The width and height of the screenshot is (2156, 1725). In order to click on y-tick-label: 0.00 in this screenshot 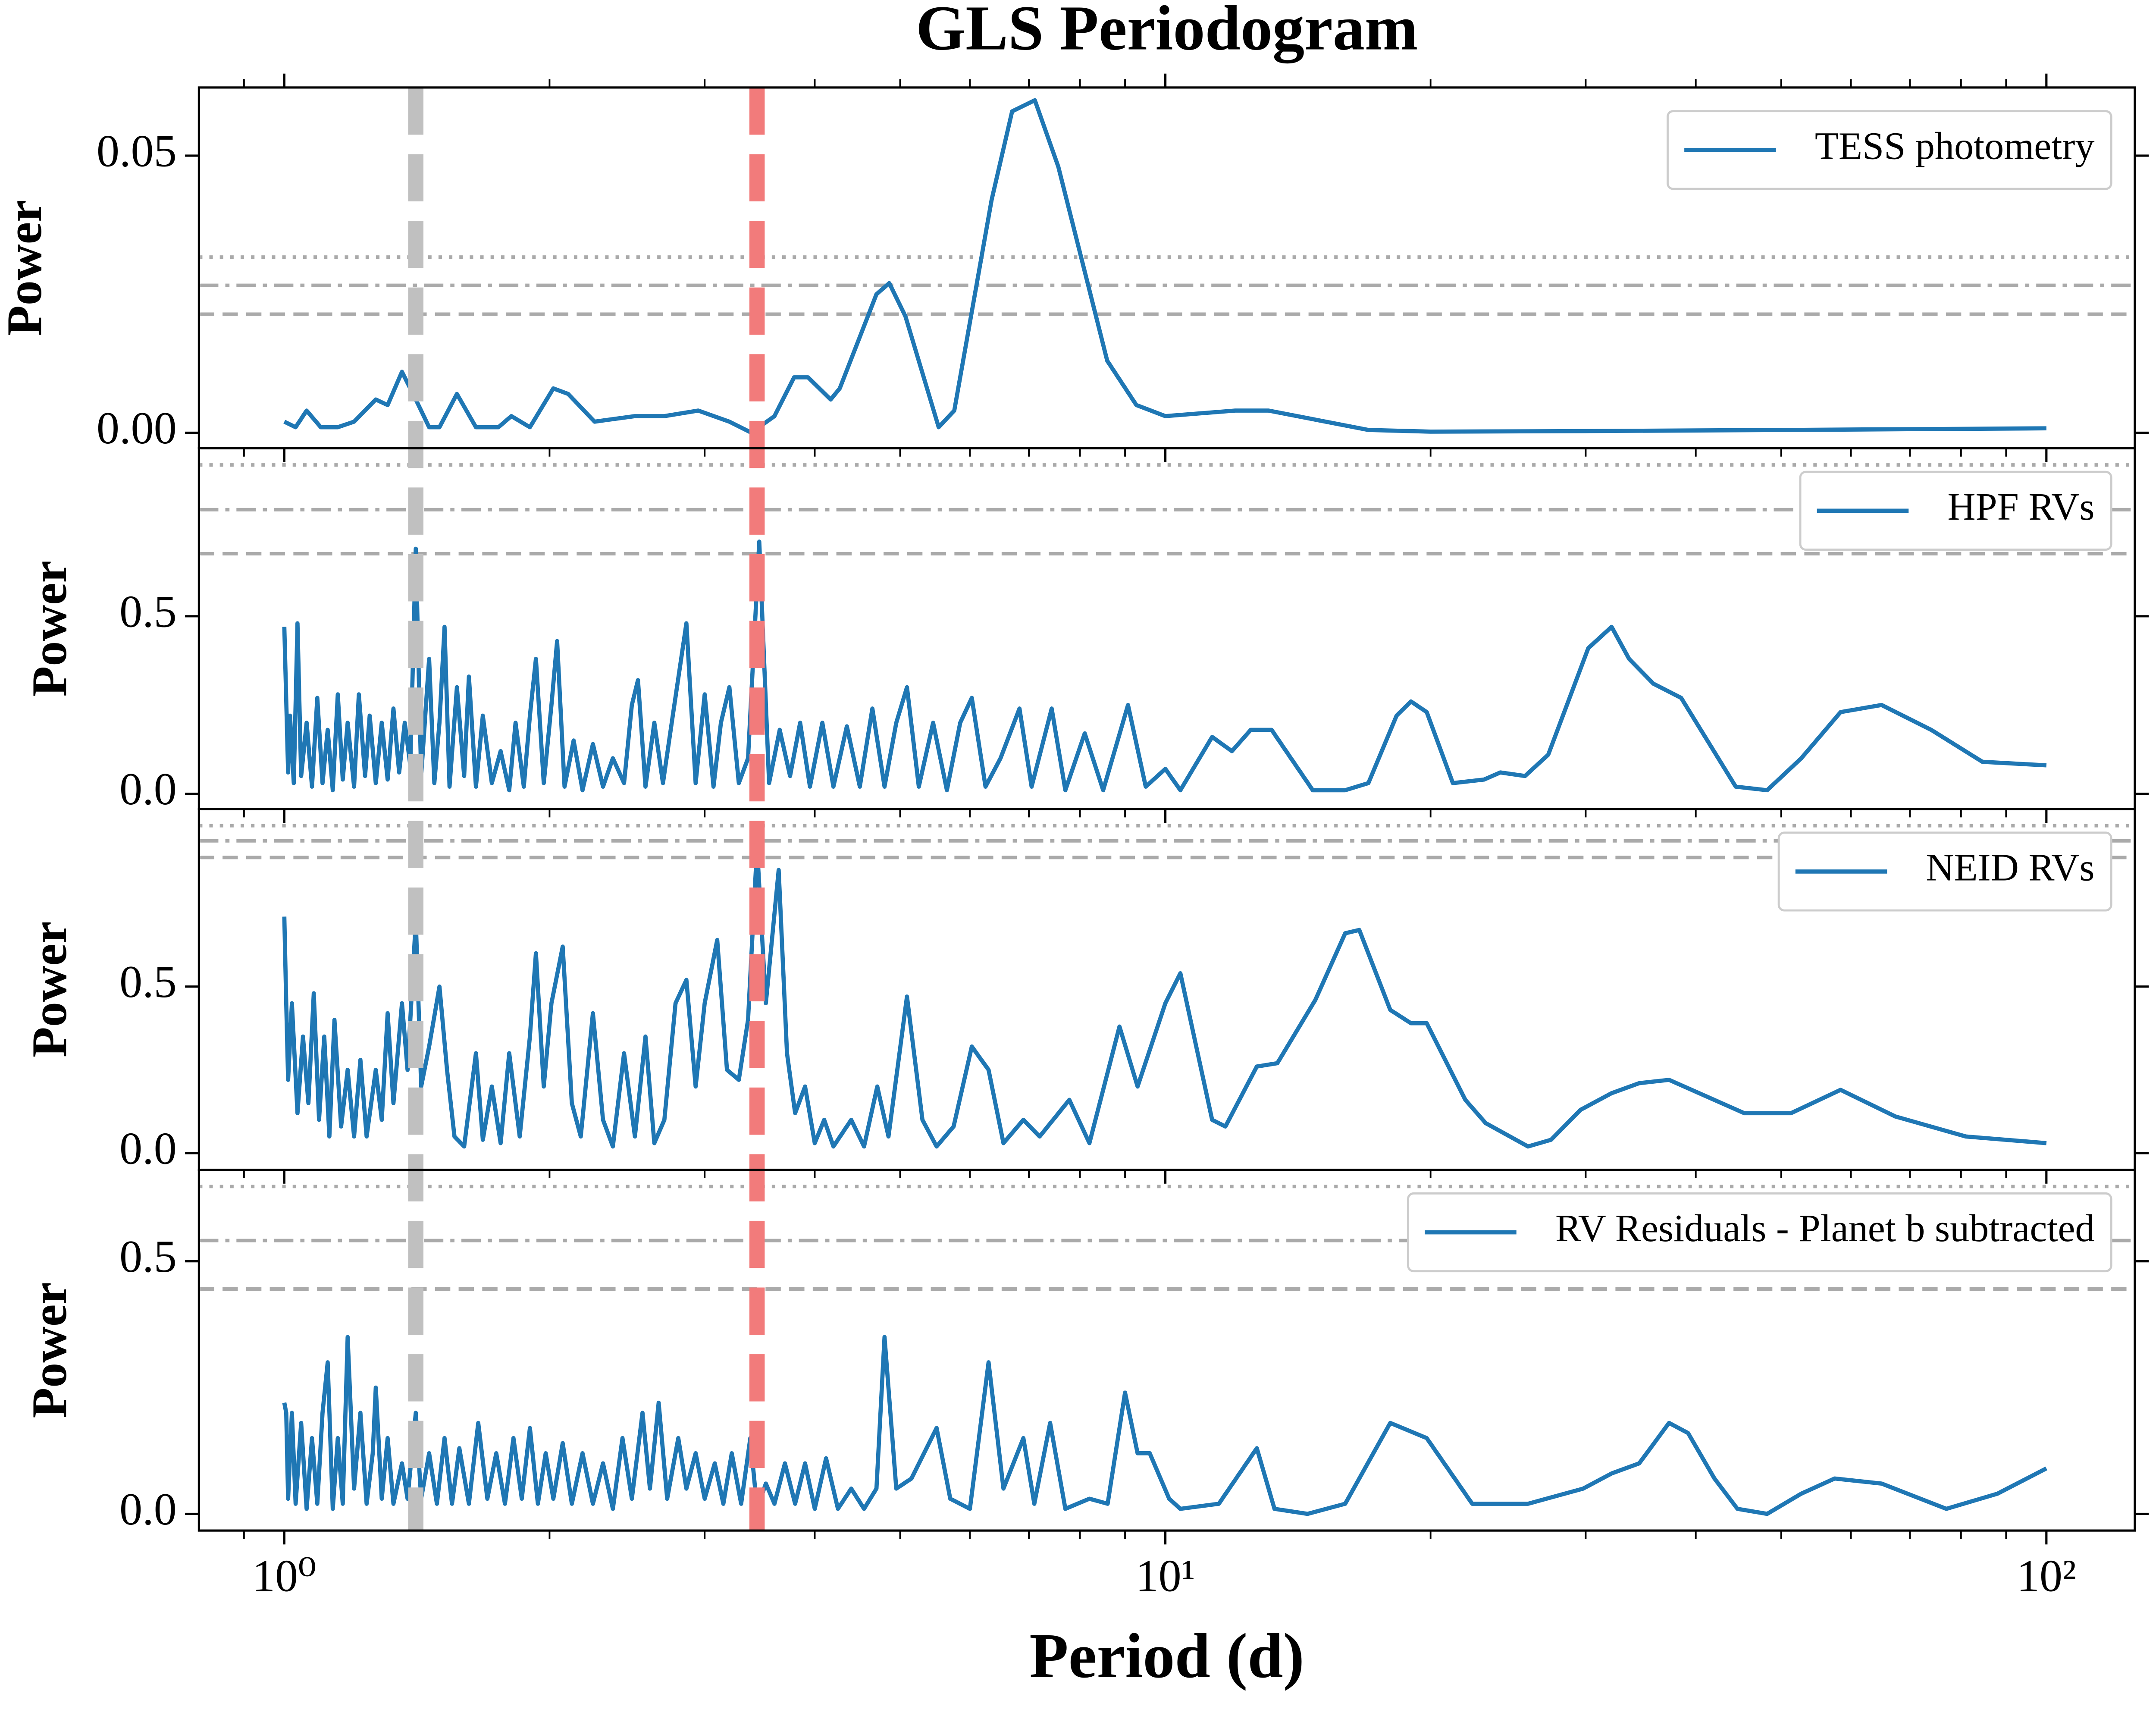, I will do `click(137, 428)`.